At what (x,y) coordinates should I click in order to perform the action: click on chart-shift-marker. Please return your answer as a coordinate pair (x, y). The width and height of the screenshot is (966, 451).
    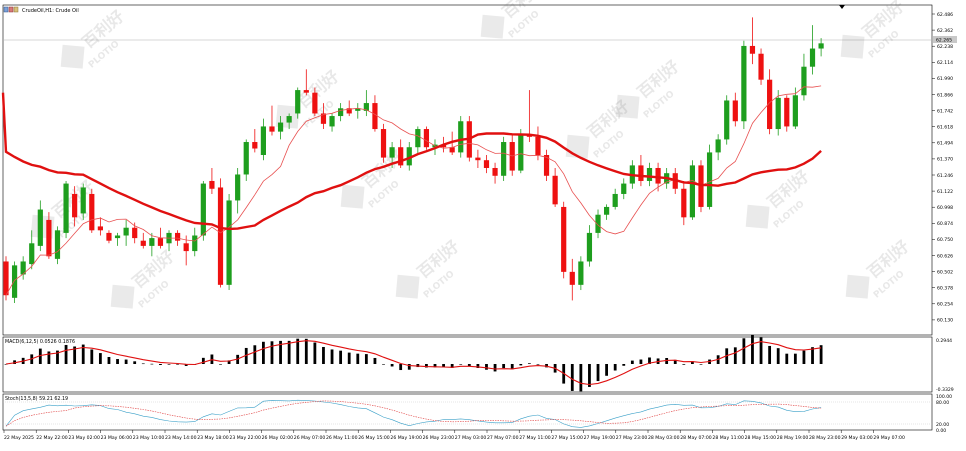
    Looking at the image, I should click on (842, 7).